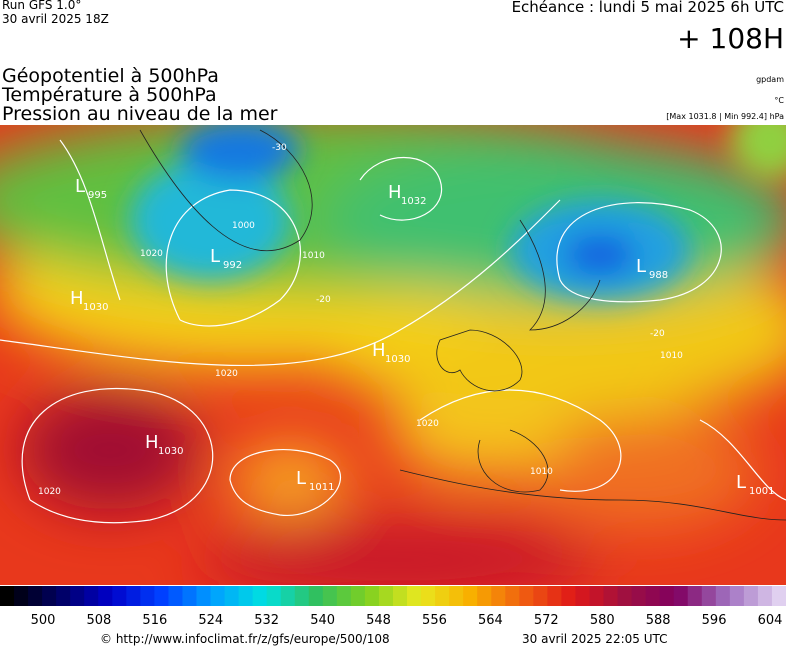 The width and height of the screenshot is (786, 652). What do you see at coordinates (97, 195) in the screenshot?
I see `center-value: 995` at bounding box center [97, 195].